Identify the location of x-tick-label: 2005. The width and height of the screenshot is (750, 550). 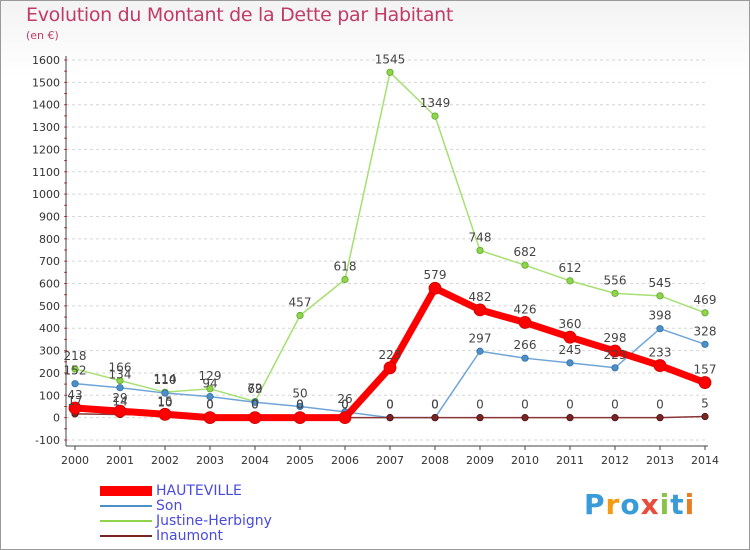
(300, 460).